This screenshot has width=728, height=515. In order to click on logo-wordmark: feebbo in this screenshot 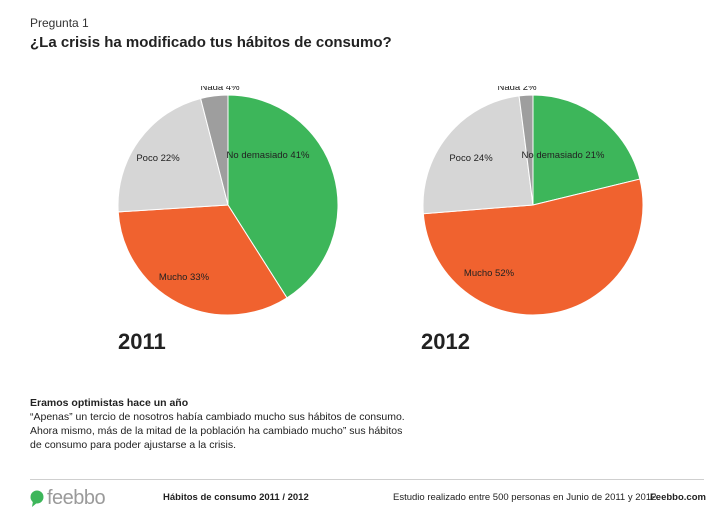, I will do `click(76, 498)`.